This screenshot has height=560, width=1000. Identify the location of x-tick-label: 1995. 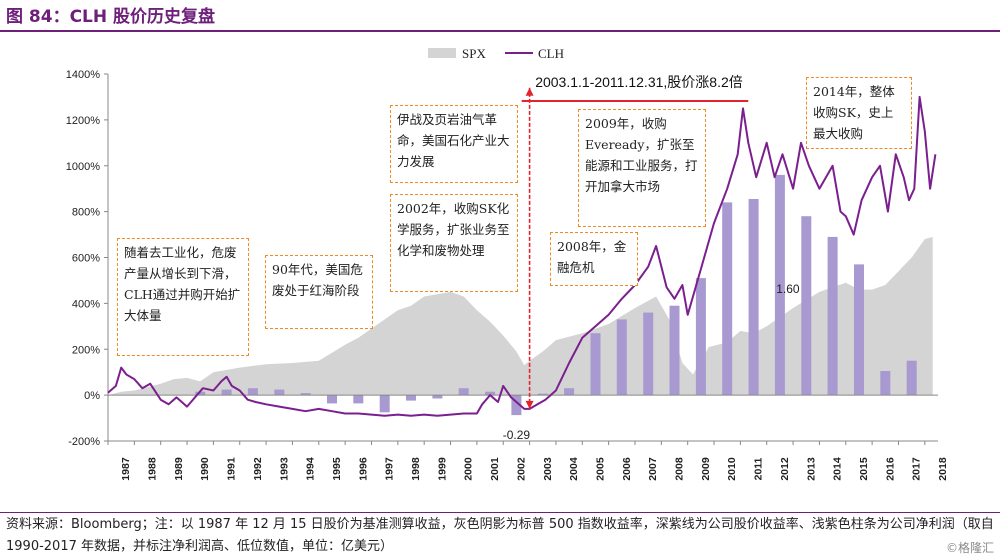
(337, 469).